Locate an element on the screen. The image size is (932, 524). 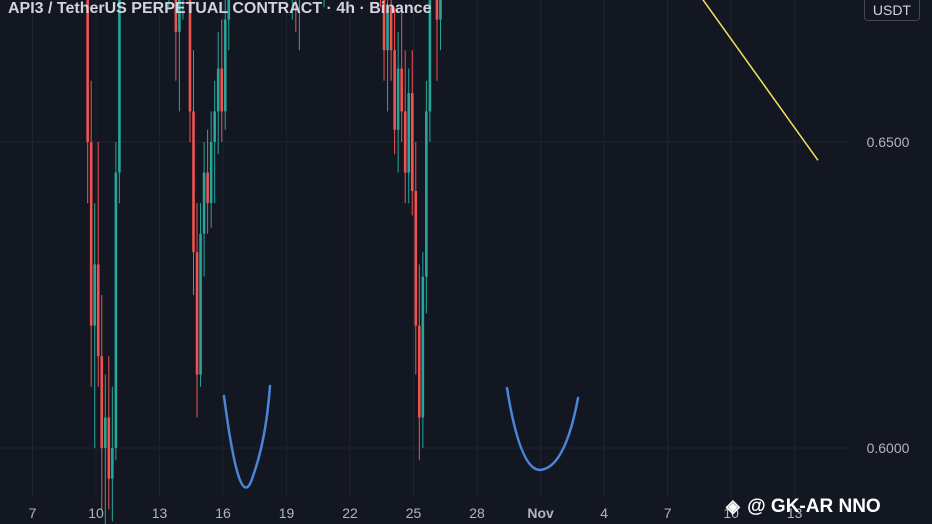
x-axis: 7 10 13 16 19 22 25 28 Nov 4 7 10 13 is located at coordinates (416, 513).